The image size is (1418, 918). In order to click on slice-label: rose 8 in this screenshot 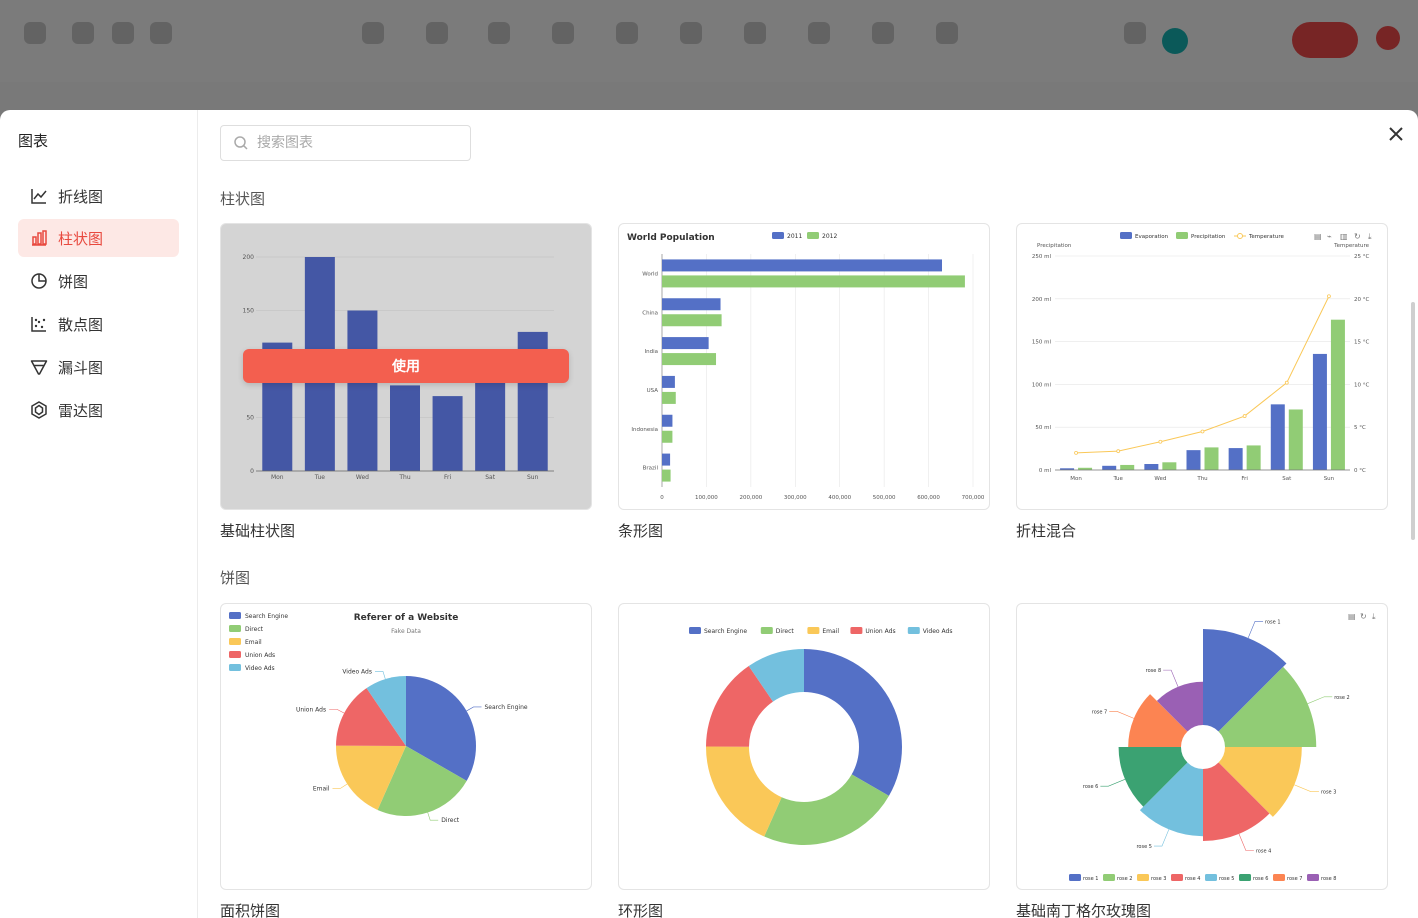, I will do `click(1153, 671)`.